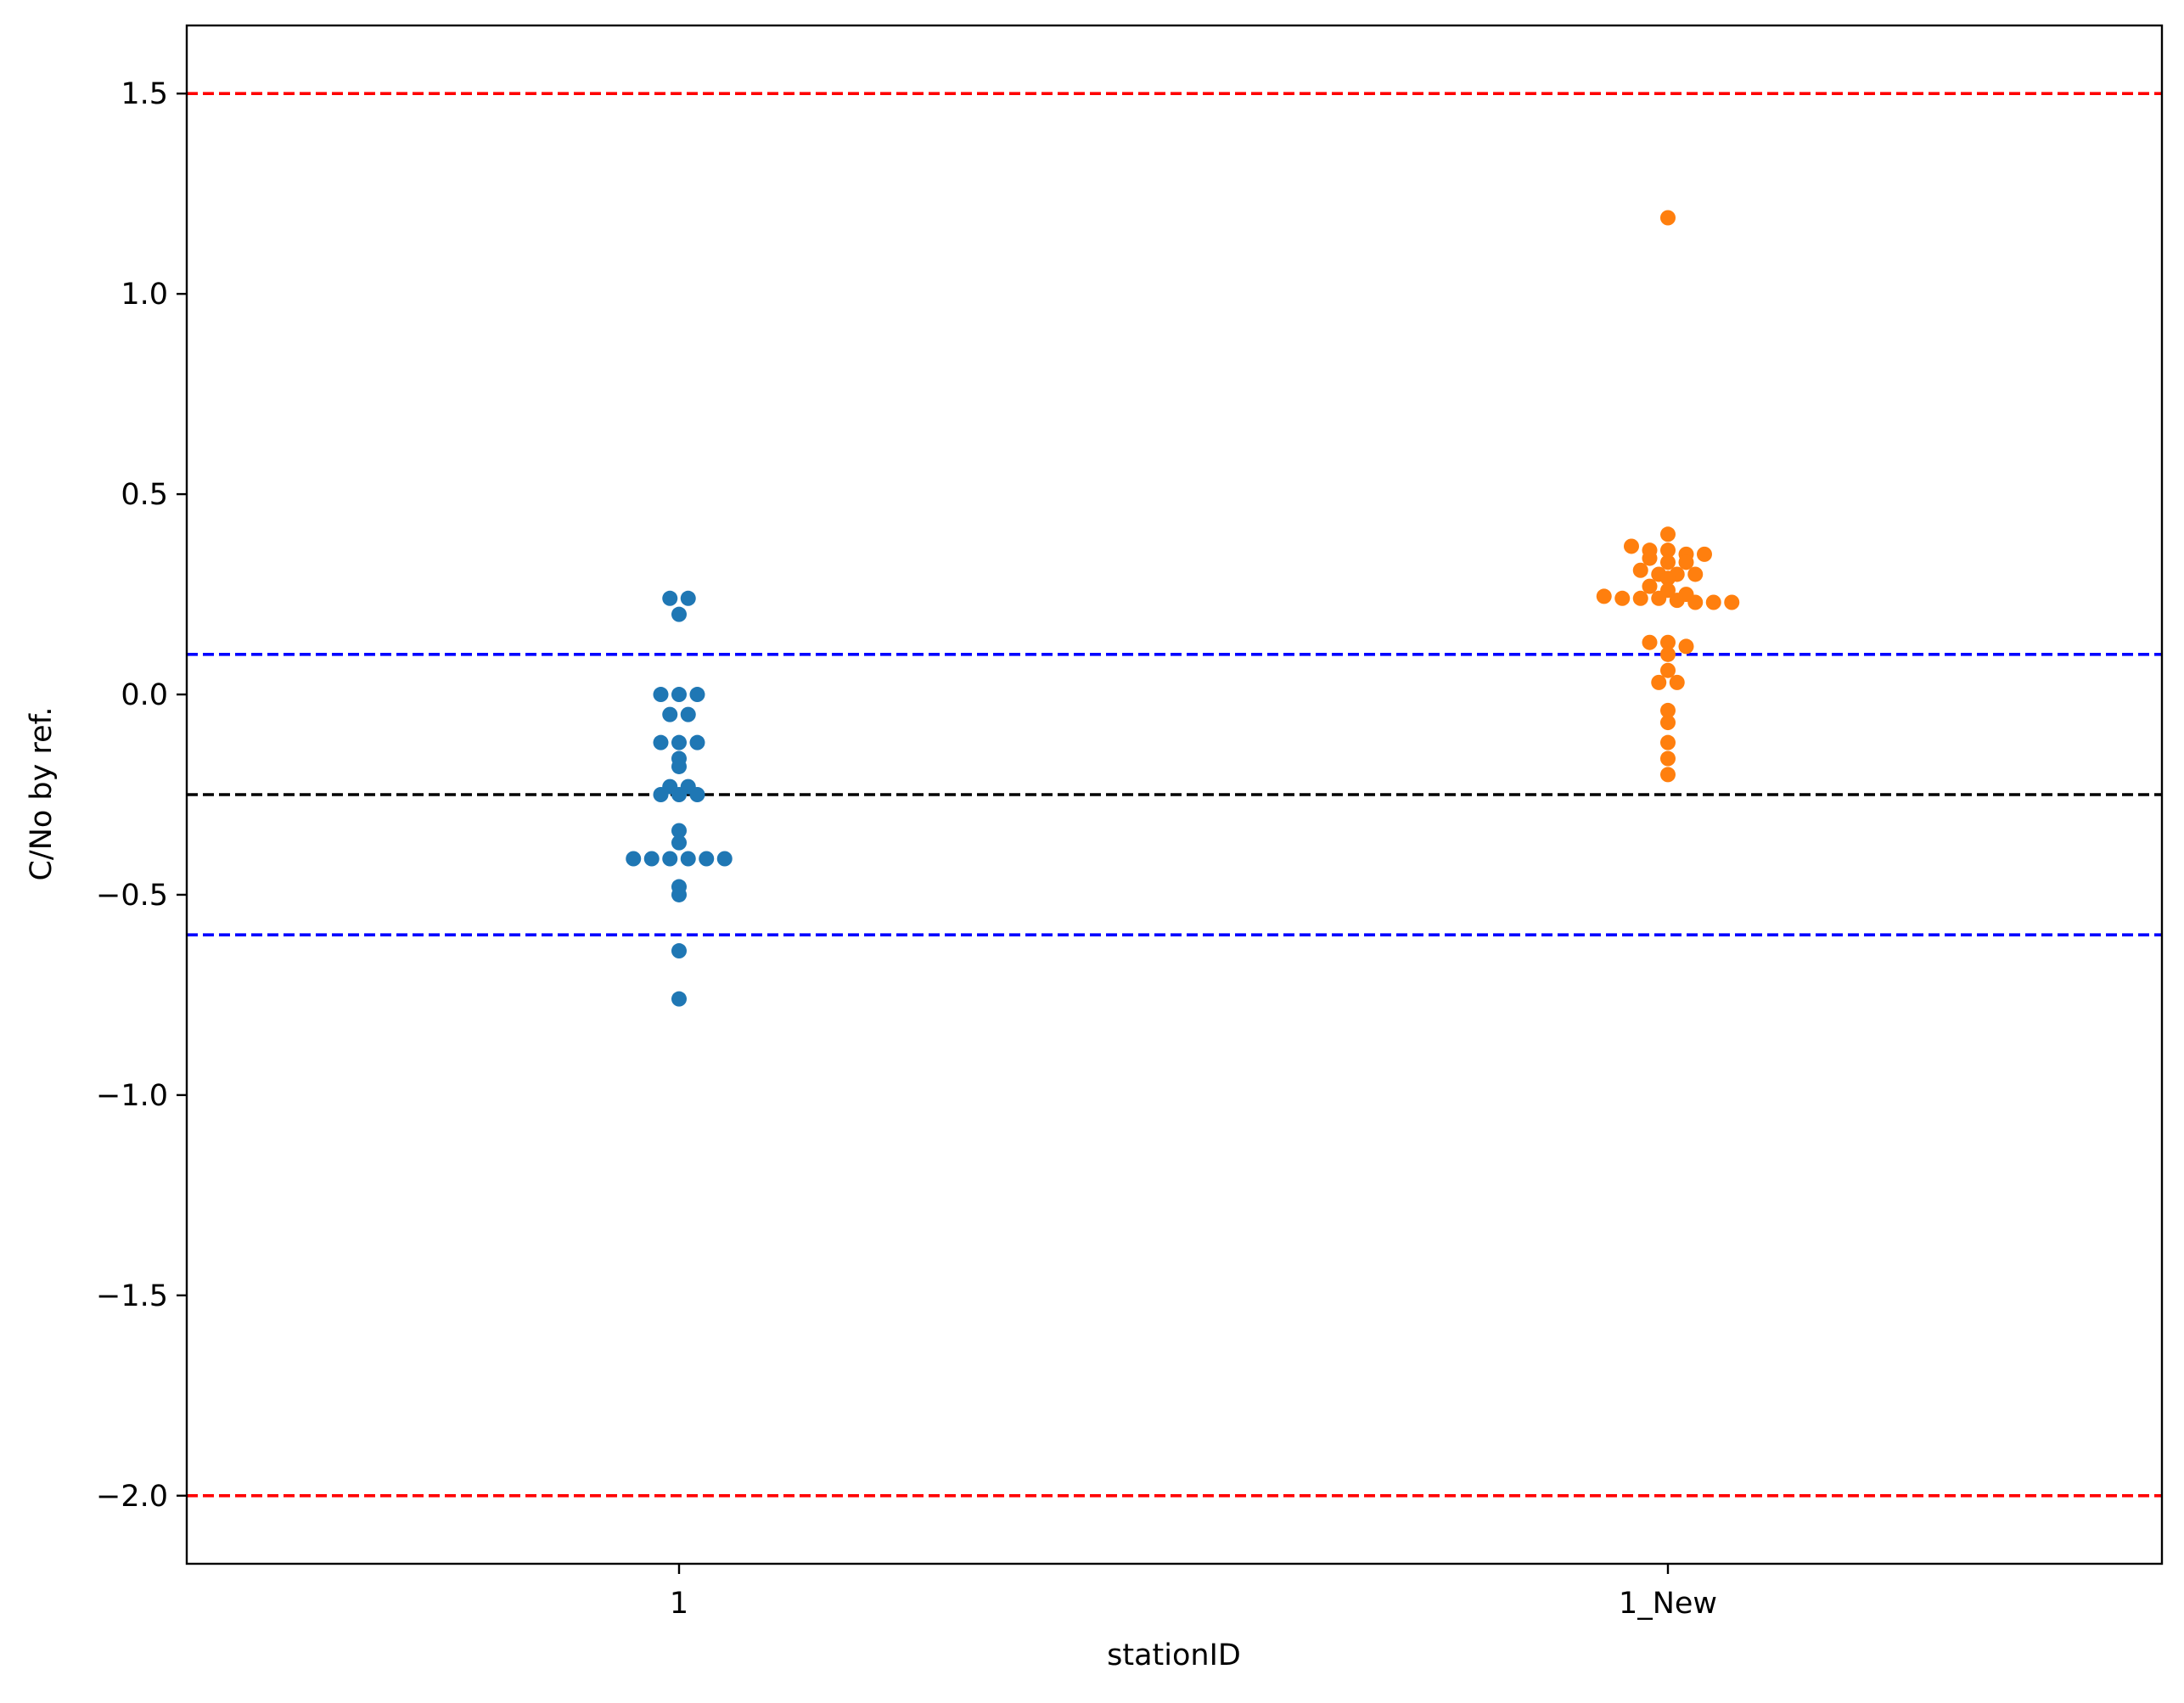  I want to click on x-axis-label: stationID, so click(1174, 1655).